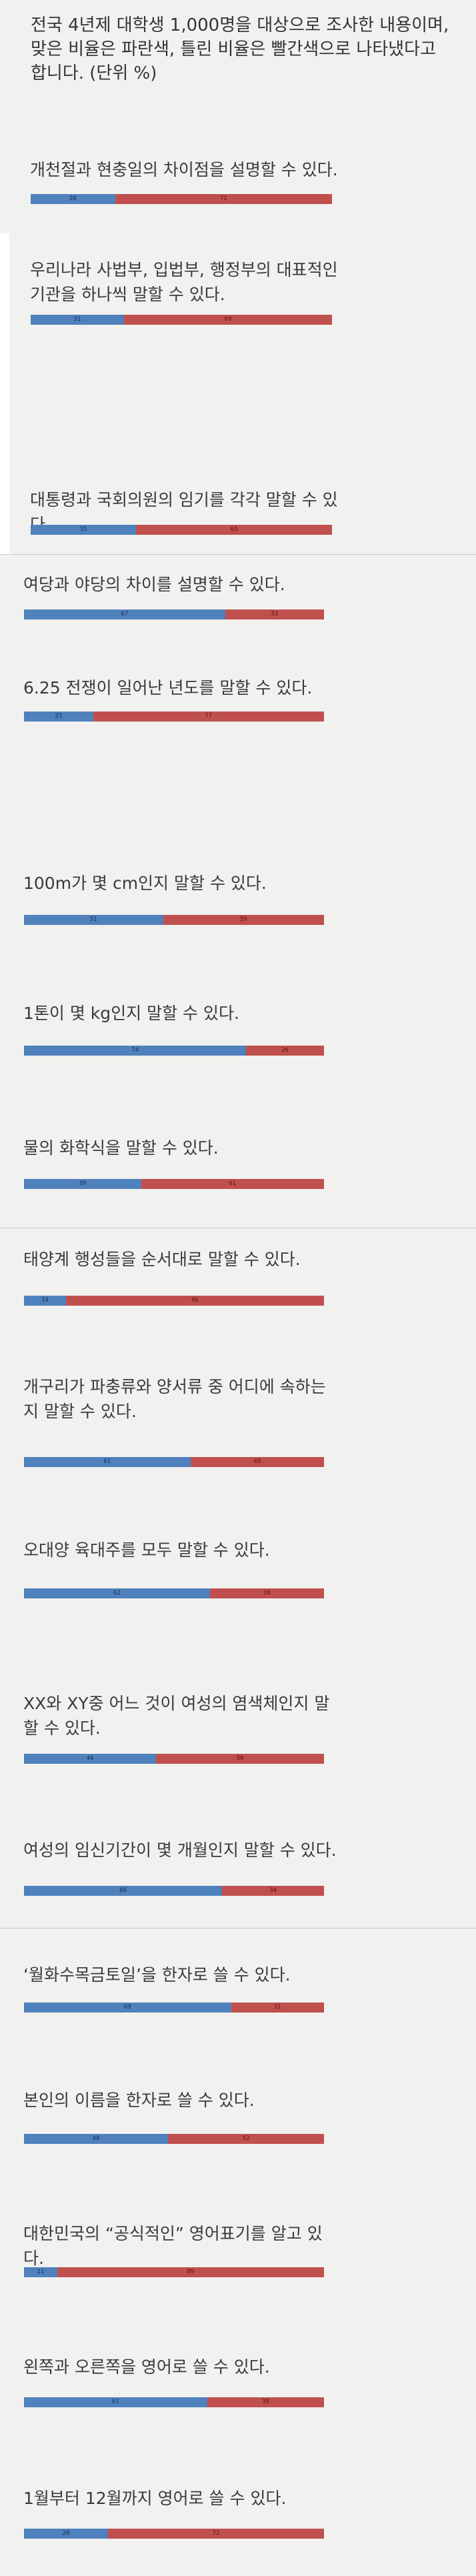 The width and height of the screenshot is (476, 2576). What do you see at coordinates (246, 2139) in the screenshot?
I see `incorrect-bar-segment: 52` at bounding box center [246, 2139].